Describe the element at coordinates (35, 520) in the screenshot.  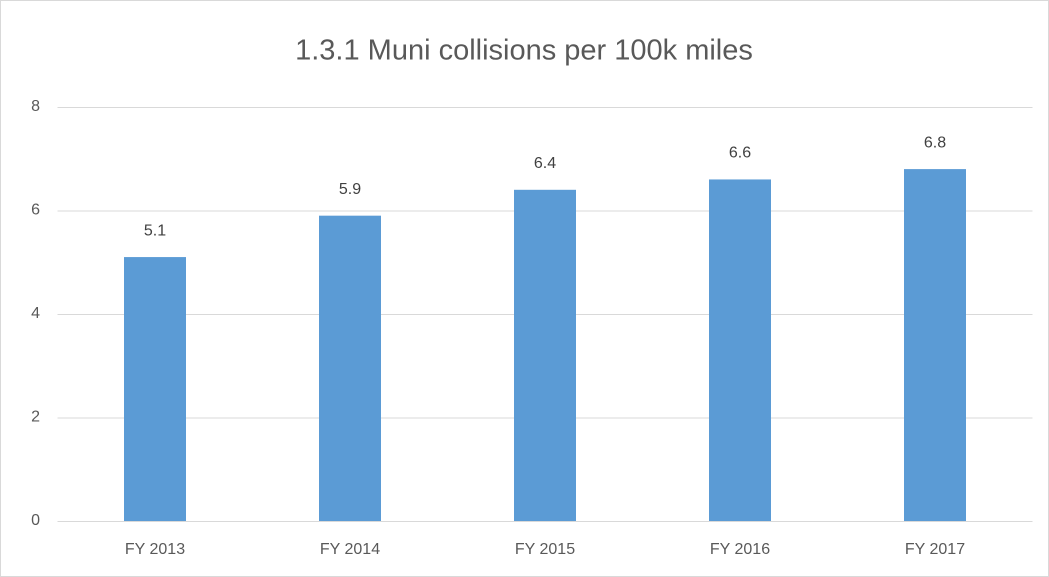
I see `y-tick-label: 0` at that location.